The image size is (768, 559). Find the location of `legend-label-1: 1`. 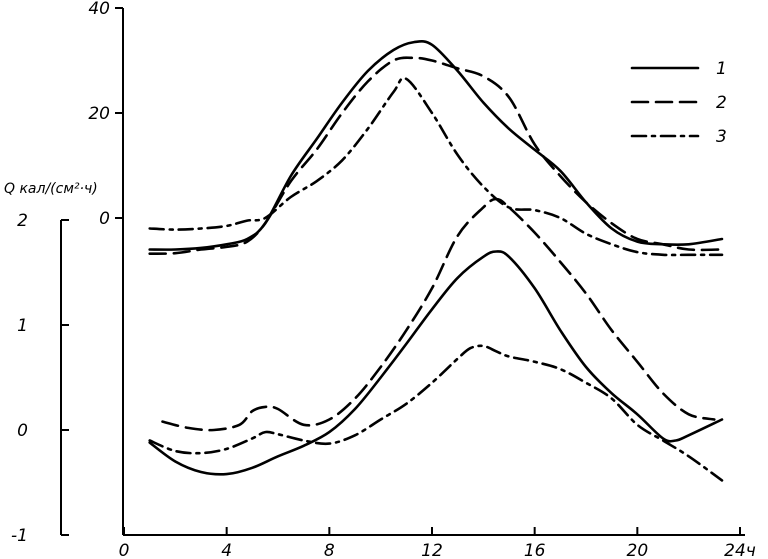

legend-label-1: 1 is located at coordinates (721, 69).